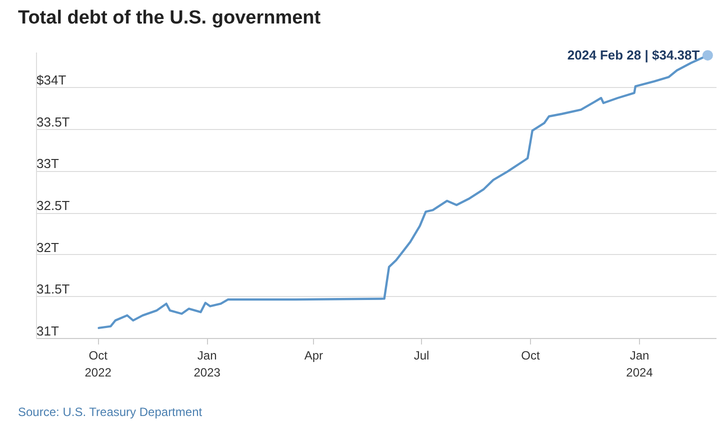 This screenshot has width=724, height=446. Describe the element at coordinates (51, 80) in the screenshot. I see `y-tick-label: $34T` at that location.